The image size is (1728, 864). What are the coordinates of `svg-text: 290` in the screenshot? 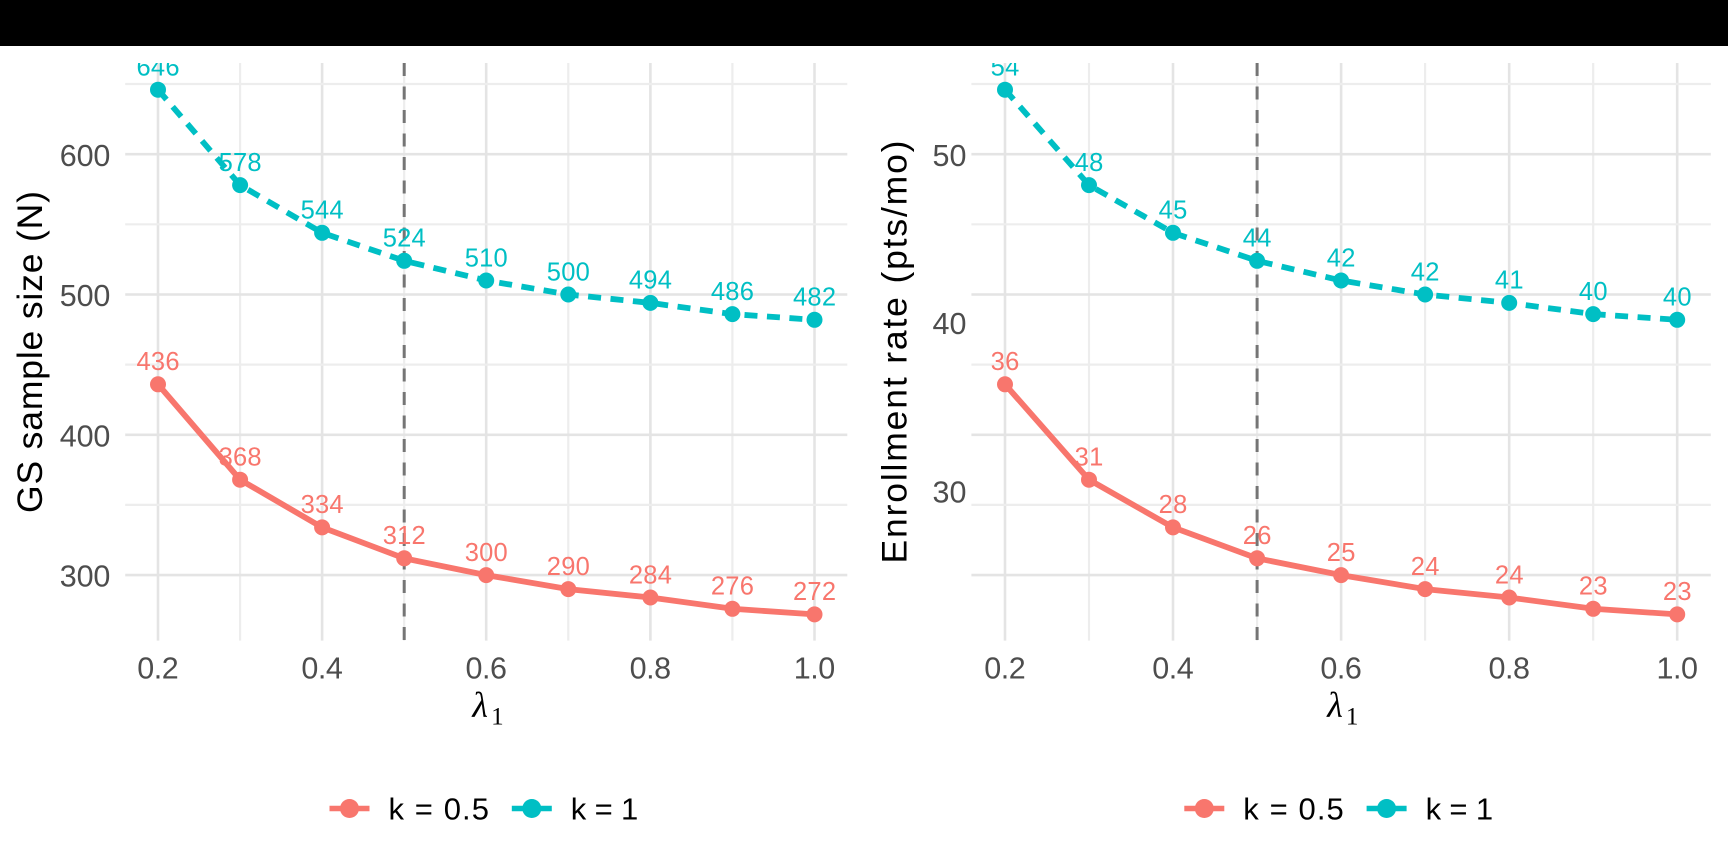 It's located at (568, 567).